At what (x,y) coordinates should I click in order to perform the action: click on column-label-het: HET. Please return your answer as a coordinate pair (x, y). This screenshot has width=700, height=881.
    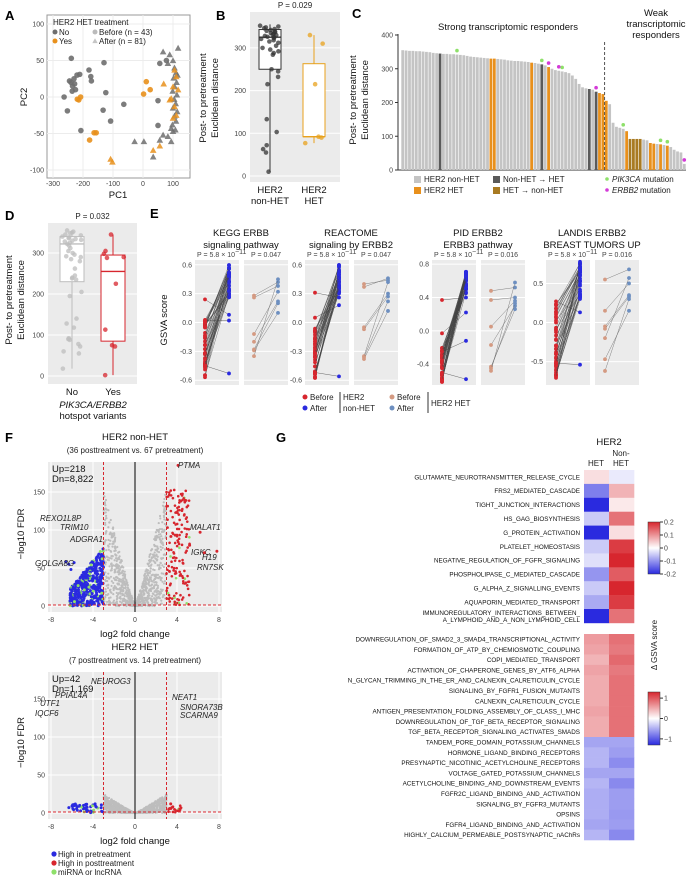
    Looking at the image, I should click on (596, 463).